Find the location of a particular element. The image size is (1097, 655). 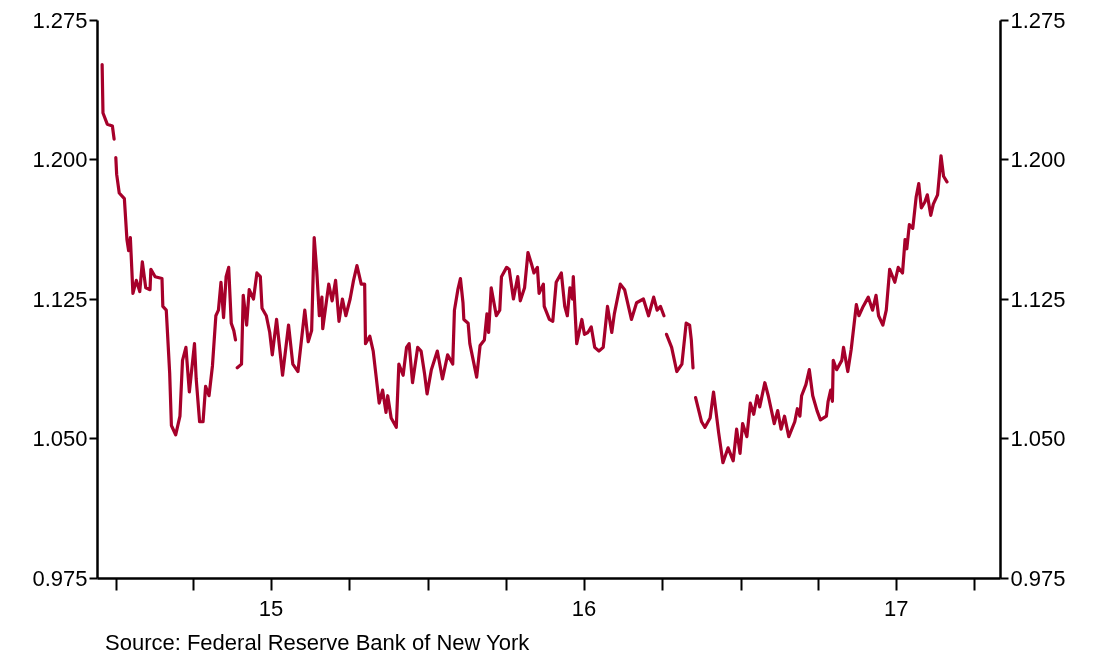

x-tick-label: 16 is located at coordinates (584, 608).